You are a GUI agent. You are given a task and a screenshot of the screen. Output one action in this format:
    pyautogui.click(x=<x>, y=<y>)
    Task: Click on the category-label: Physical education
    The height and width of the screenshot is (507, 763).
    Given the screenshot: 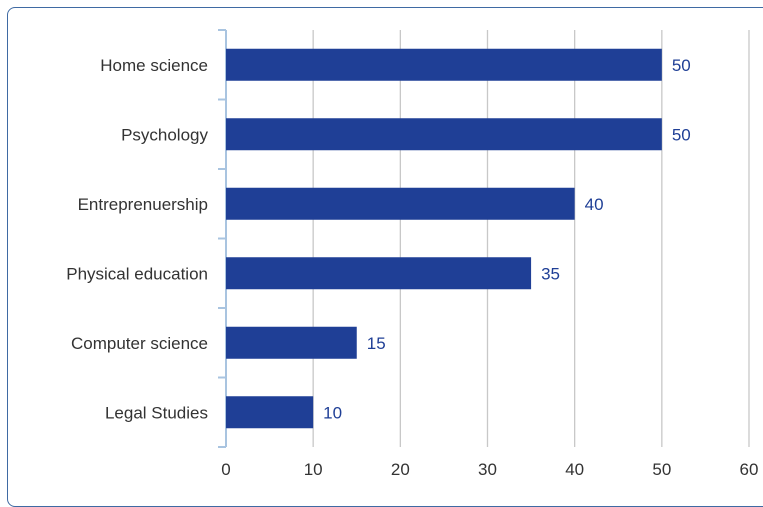 What is the action you would take?
    pyautogui.click(x=137, y=273)
    